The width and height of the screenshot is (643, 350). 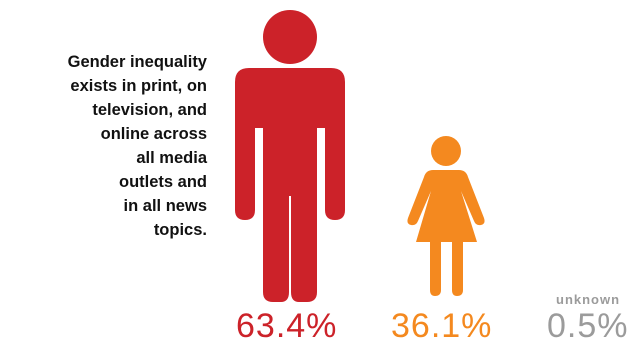 I want to click on man-icon, so click(x=290, y=156).